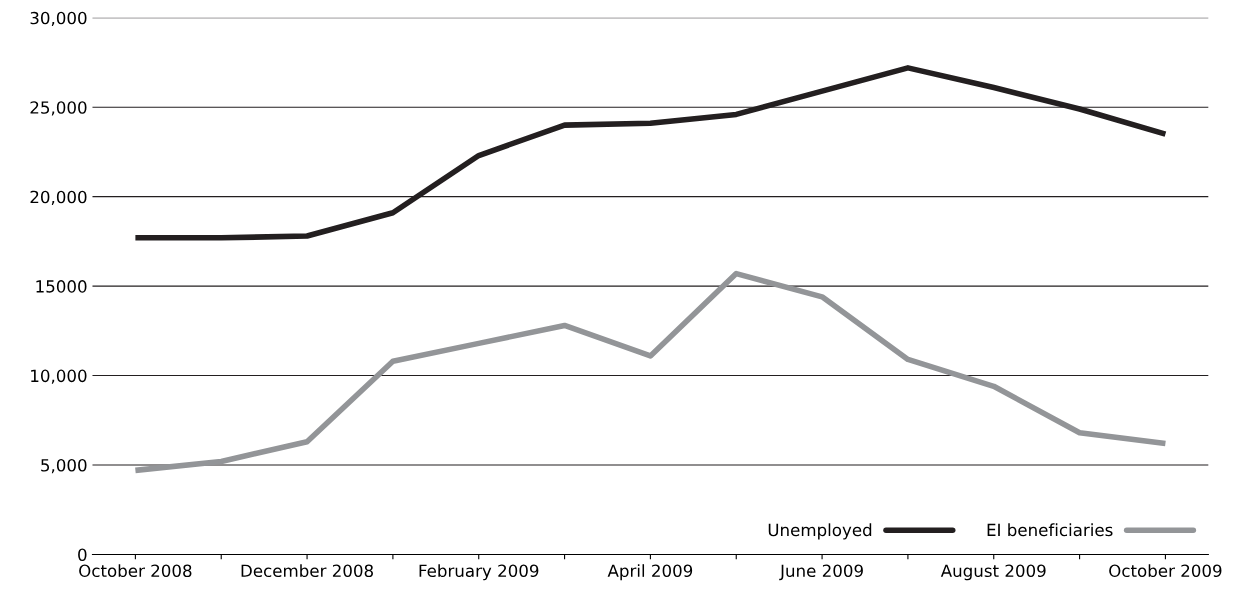 The image size is (1233, 593). Describe the element at coordinates (82, 555) in the screenshot. I see `y-tick-label: 0` at that location.